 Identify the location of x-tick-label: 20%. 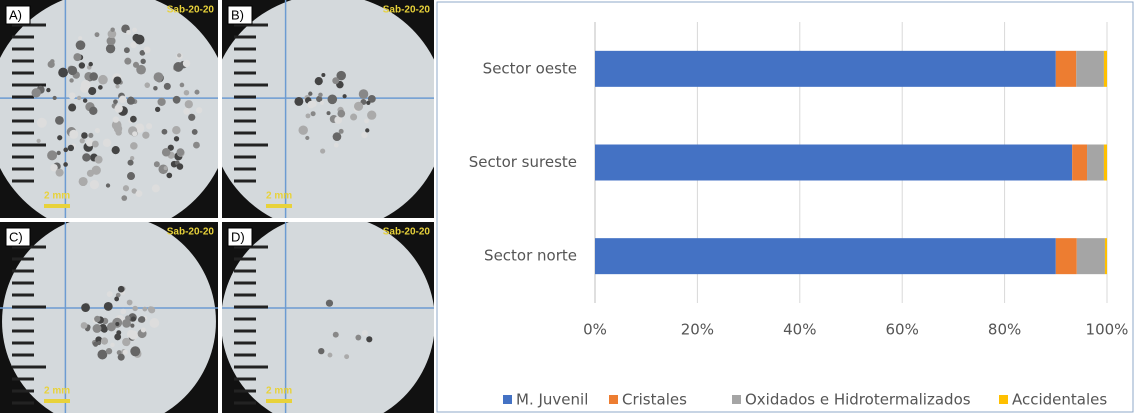
(697, 330).